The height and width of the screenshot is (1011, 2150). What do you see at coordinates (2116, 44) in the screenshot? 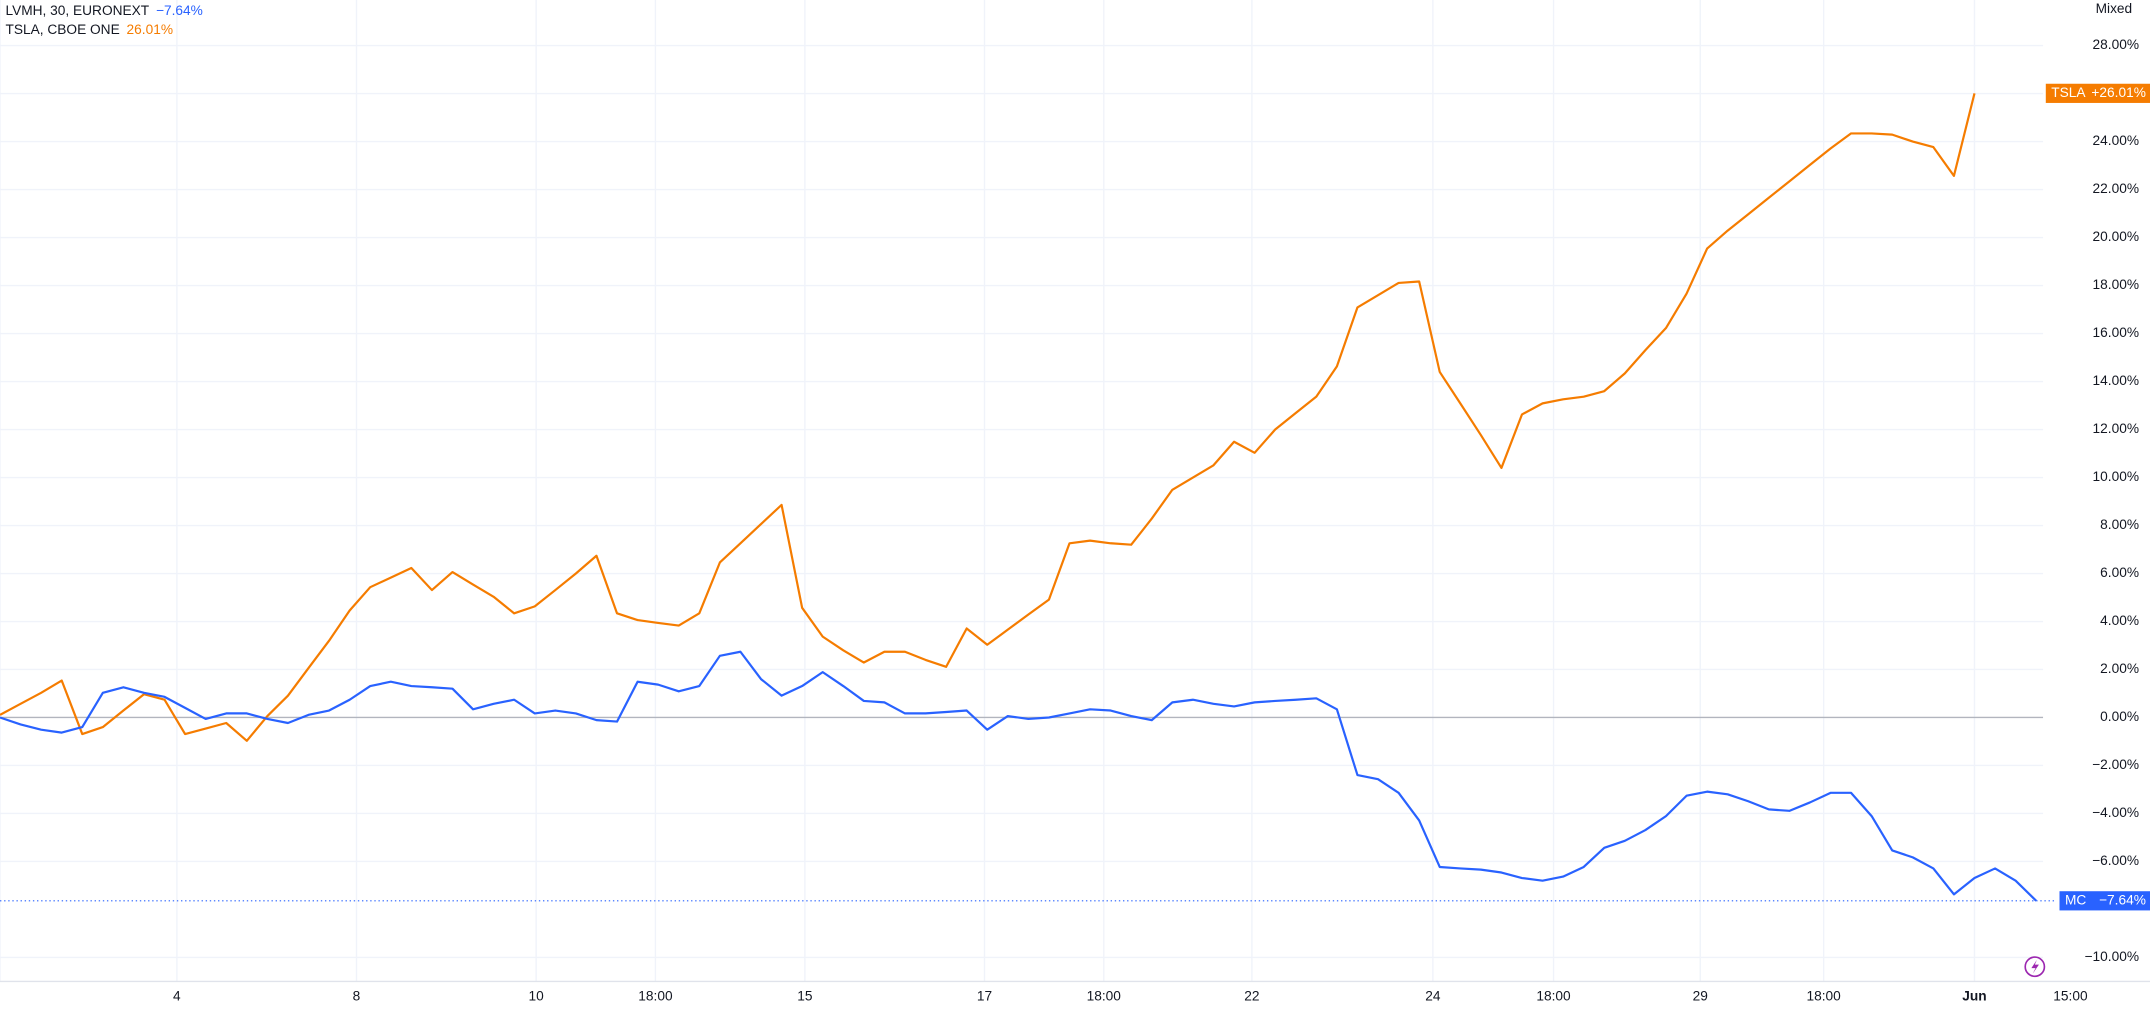
I see `y-tick-label: 28.00%` at bounding box center [2116, 44].